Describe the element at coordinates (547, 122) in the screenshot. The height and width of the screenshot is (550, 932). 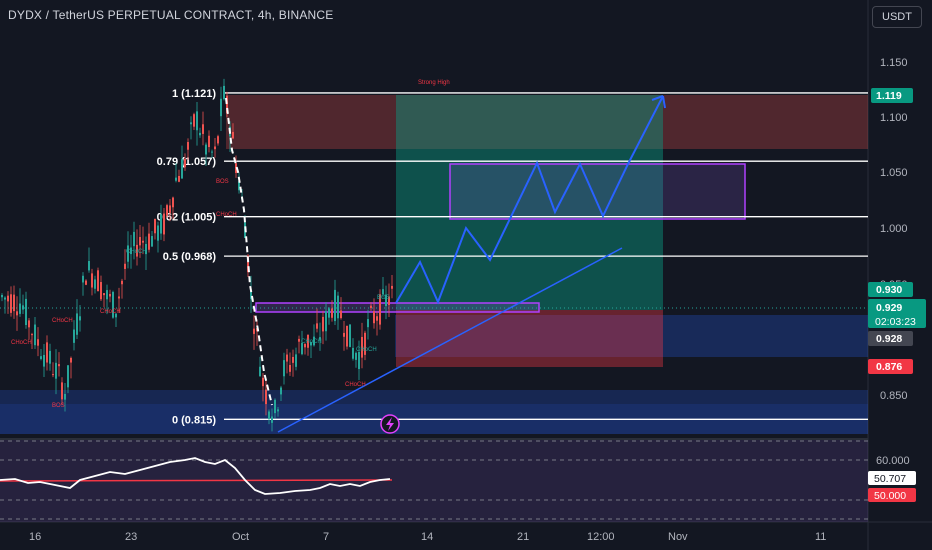
I see `supply-zone` at that location.